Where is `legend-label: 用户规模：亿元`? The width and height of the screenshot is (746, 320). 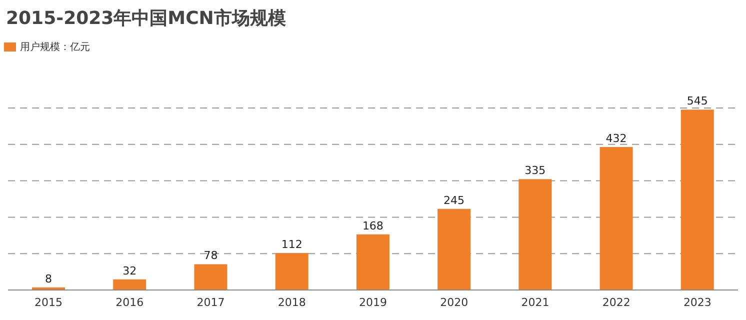
legend-label: 用户规模：亿元 is located at coordinates (55, 47).